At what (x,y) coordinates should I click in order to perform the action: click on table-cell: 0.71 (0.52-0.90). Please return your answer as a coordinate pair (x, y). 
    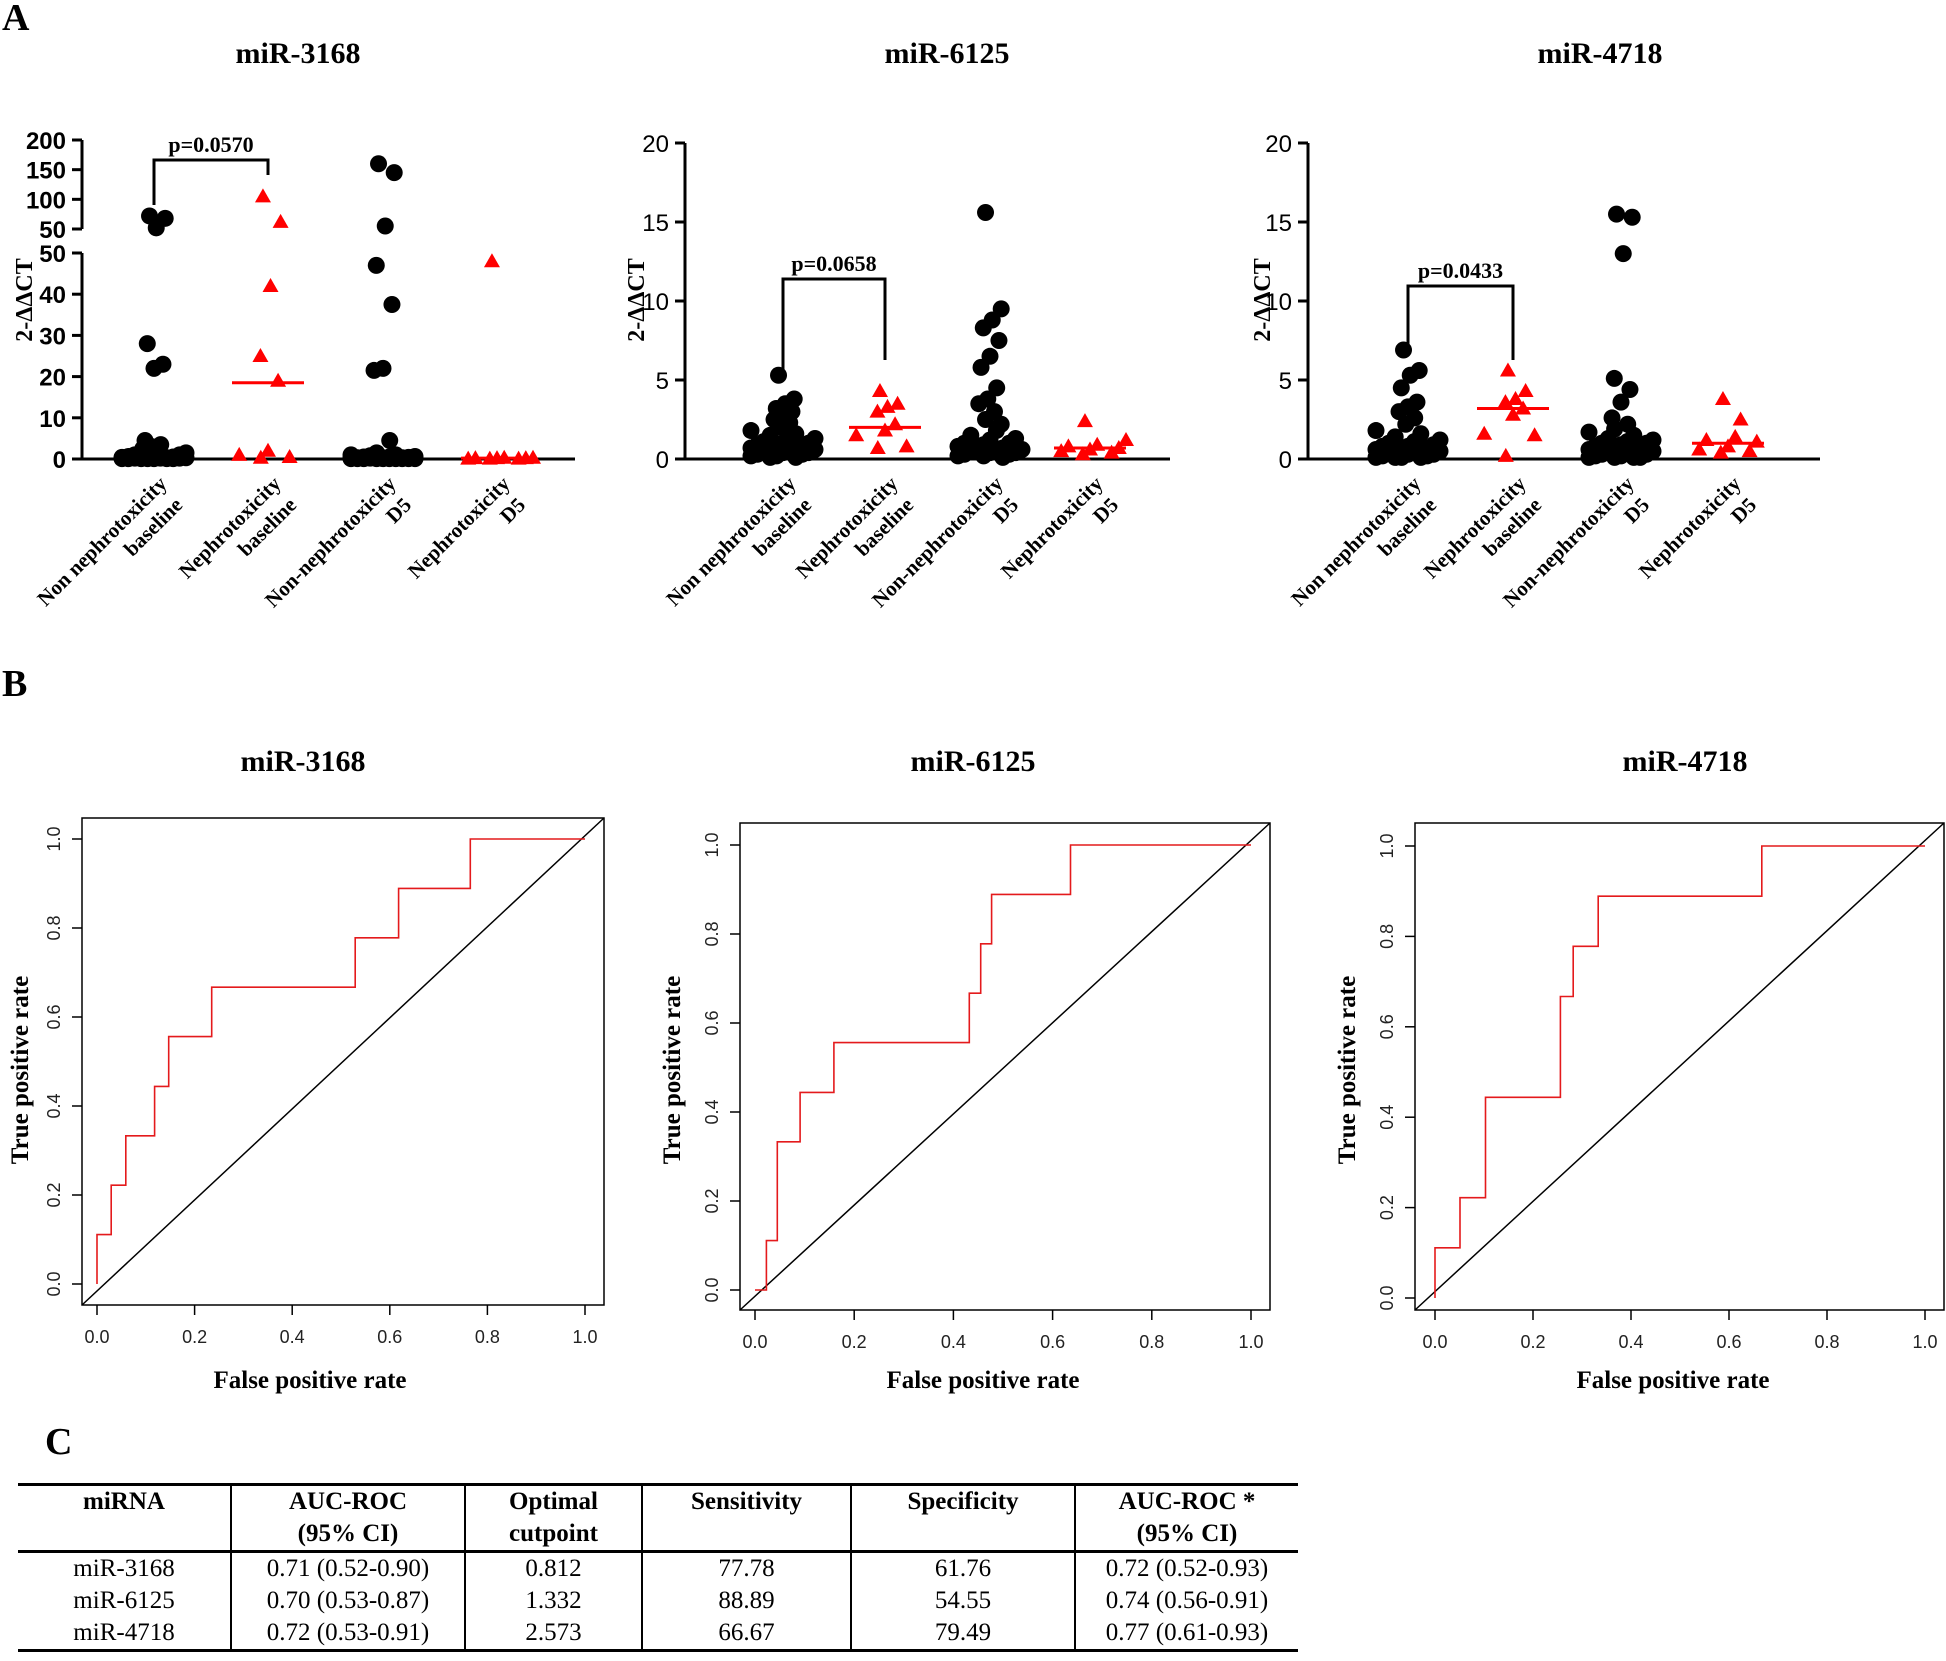
    Looking at the image, I should click on (347, 1568).